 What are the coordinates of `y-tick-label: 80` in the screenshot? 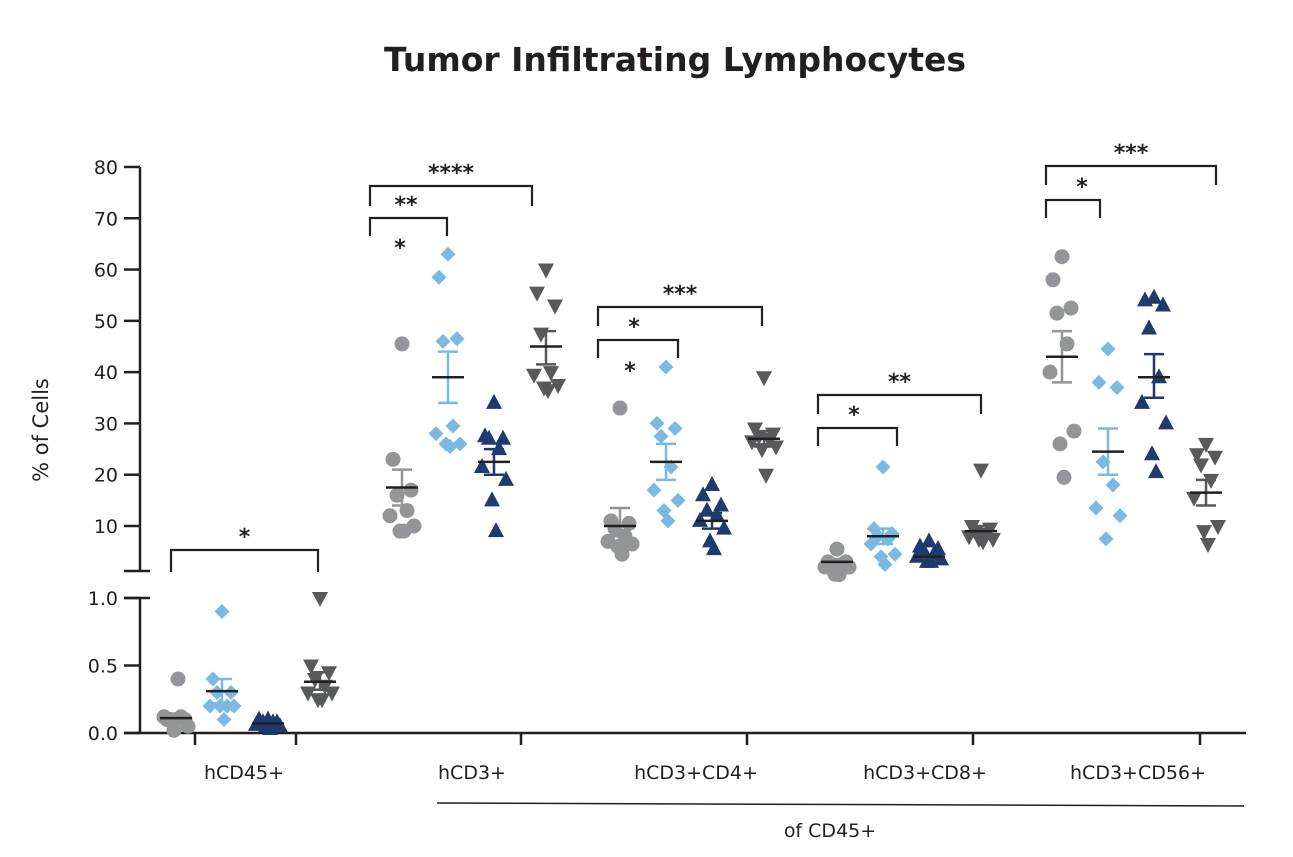 It's located at (106, 168).